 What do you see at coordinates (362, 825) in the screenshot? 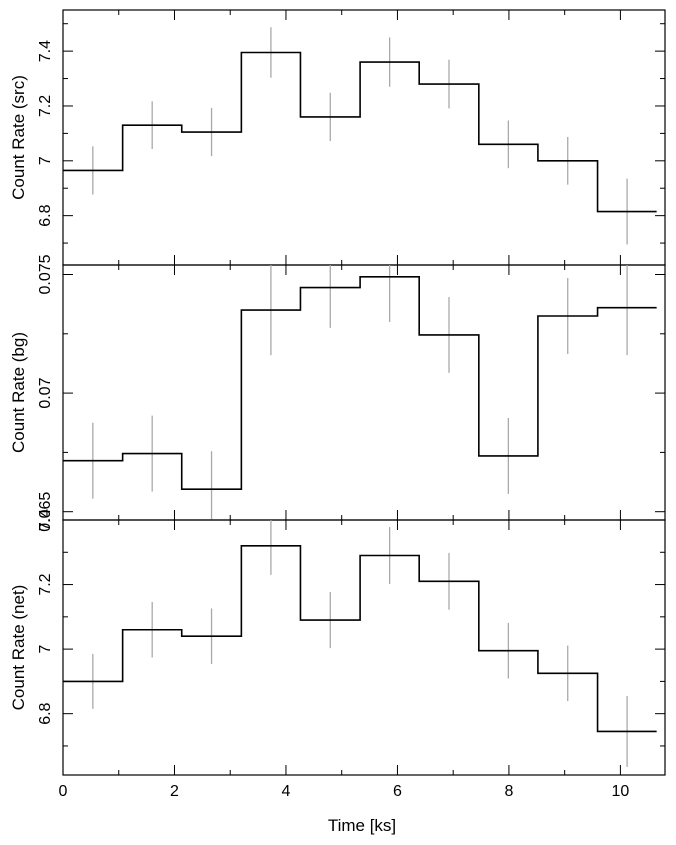
I see `x-axis-label: Time [ks]` at bounding box center [362, 825].